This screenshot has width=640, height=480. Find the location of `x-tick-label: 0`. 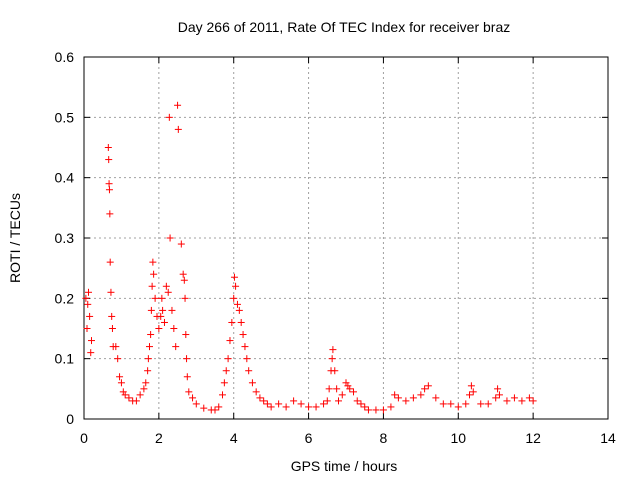

x-tick-label: 0 is located at coordinates (84, 438).